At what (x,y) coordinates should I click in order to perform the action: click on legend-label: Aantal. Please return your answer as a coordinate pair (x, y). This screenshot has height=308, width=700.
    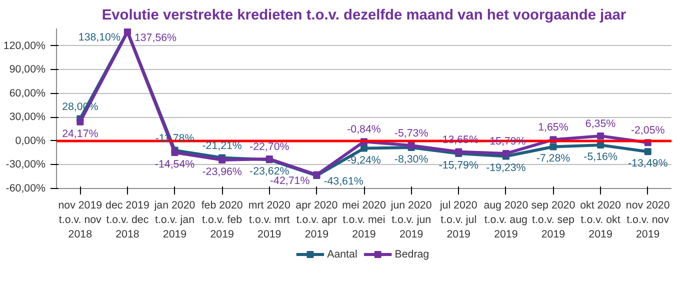
    Looking at the image, I should click on (342, 254).